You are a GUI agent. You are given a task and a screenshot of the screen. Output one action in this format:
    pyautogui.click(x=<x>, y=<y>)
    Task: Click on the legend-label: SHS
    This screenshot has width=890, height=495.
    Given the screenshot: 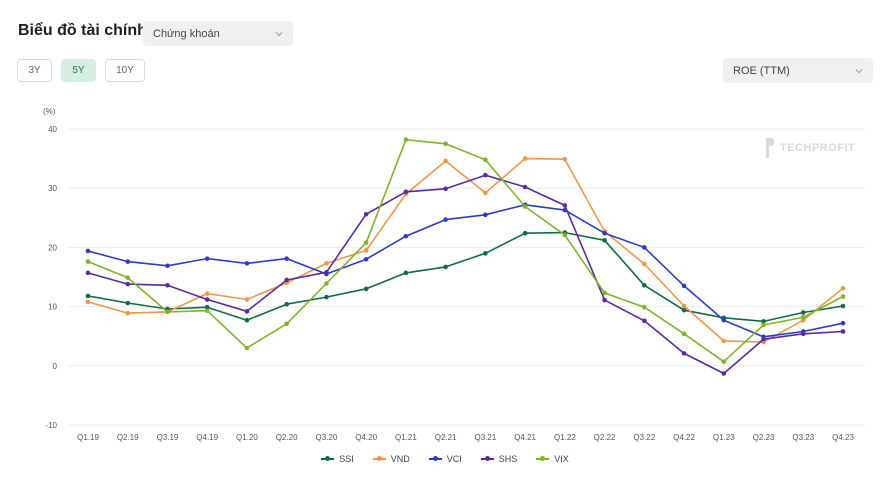 What is the action you would take?
    pyautogui.click(x=508, y=459)
    